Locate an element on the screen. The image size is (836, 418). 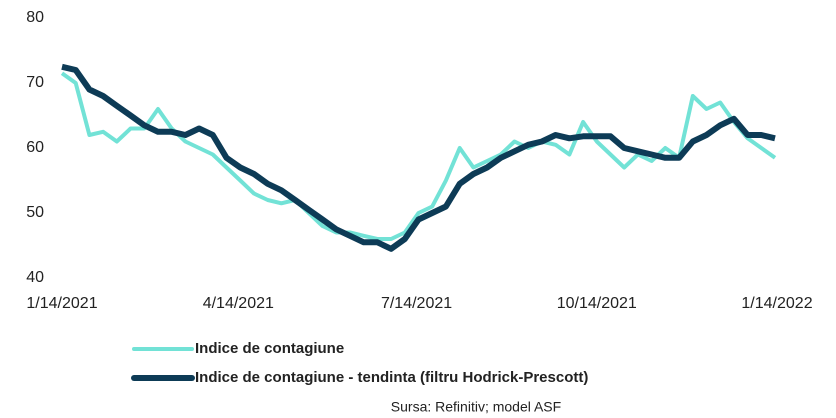
x-tick-label: 4/14/2021 is located at coordinates (238, 303).